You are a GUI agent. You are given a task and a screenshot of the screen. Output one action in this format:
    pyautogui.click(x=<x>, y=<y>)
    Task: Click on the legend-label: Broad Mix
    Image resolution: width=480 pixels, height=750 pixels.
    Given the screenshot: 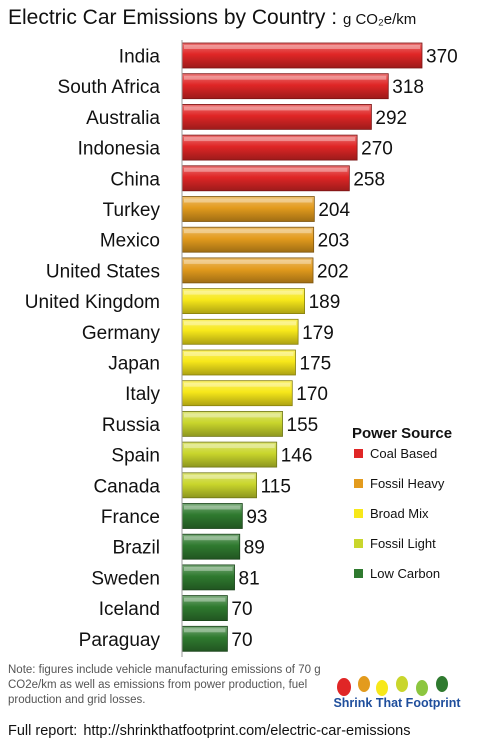 What is the action you would take?
    pyautogui.click(x=399, y=513)
    